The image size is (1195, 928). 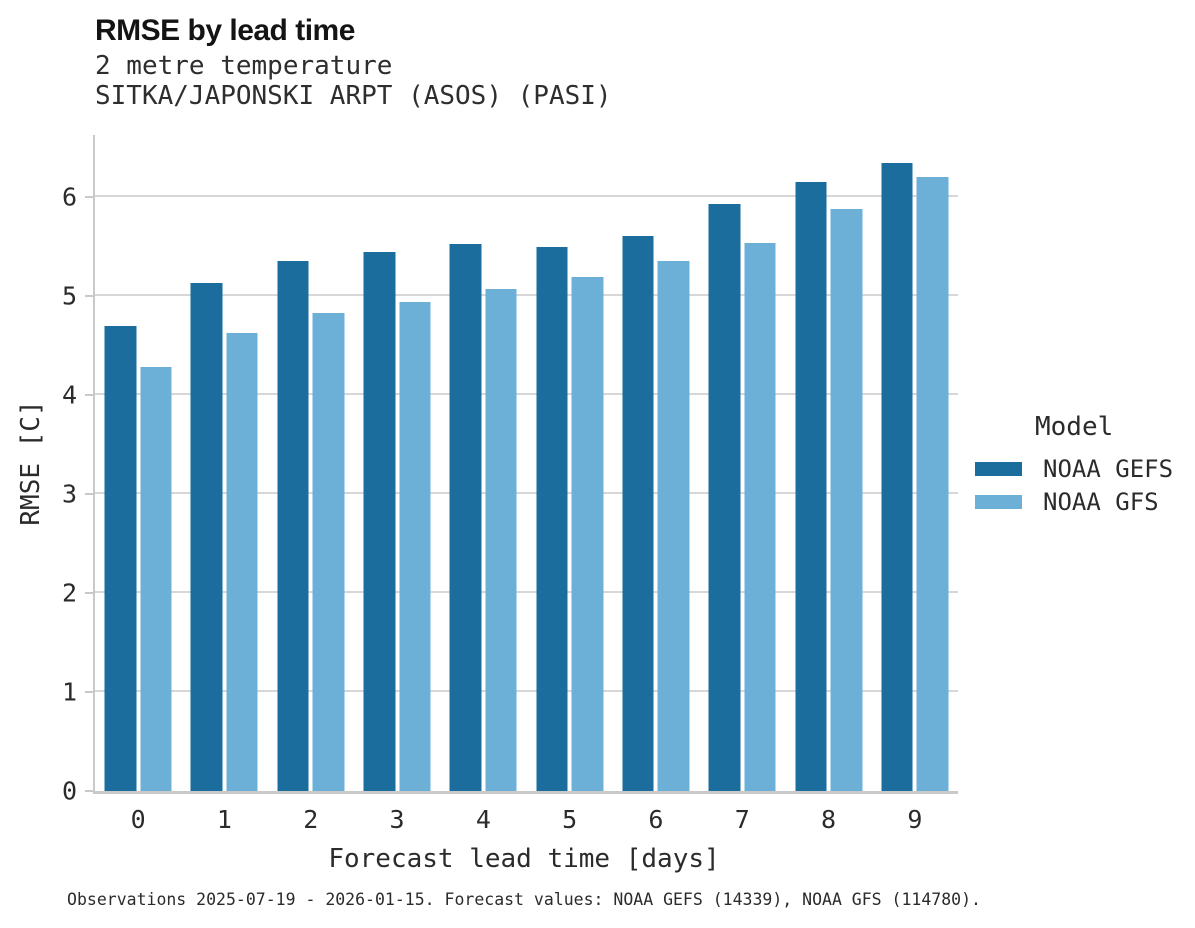 I want to click on y-tick-label-4: 4, so click(x=69, y=395).